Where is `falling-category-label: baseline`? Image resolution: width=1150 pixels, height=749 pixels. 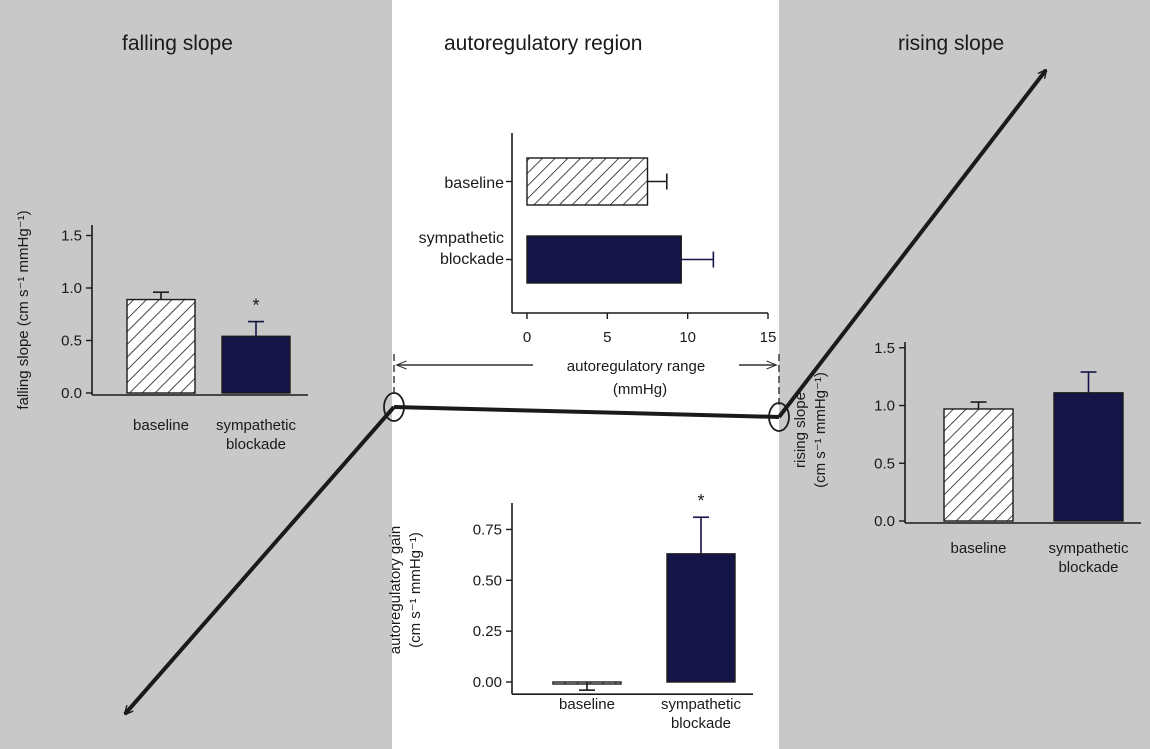
falling-category-label: baseline is located at coordinates (161, 425).